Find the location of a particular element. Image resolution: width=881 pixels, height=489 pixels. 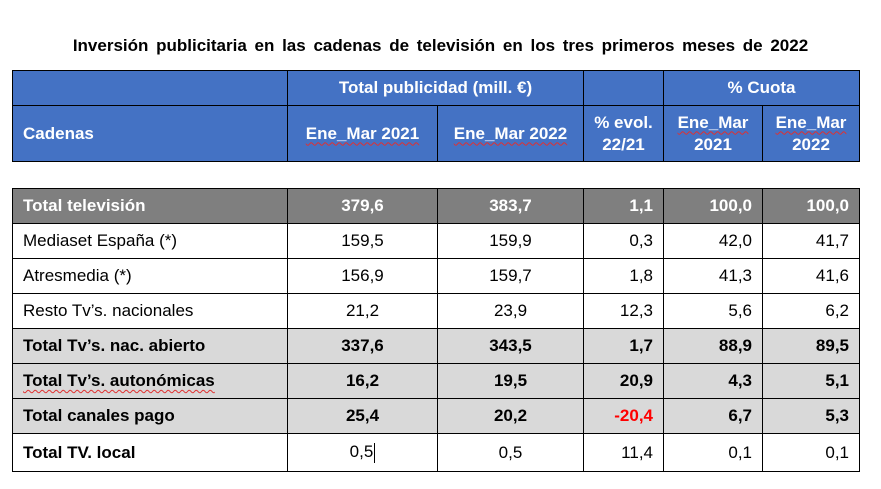

row-cuota-2022: 41,7 is located at coordinates (811, 241).